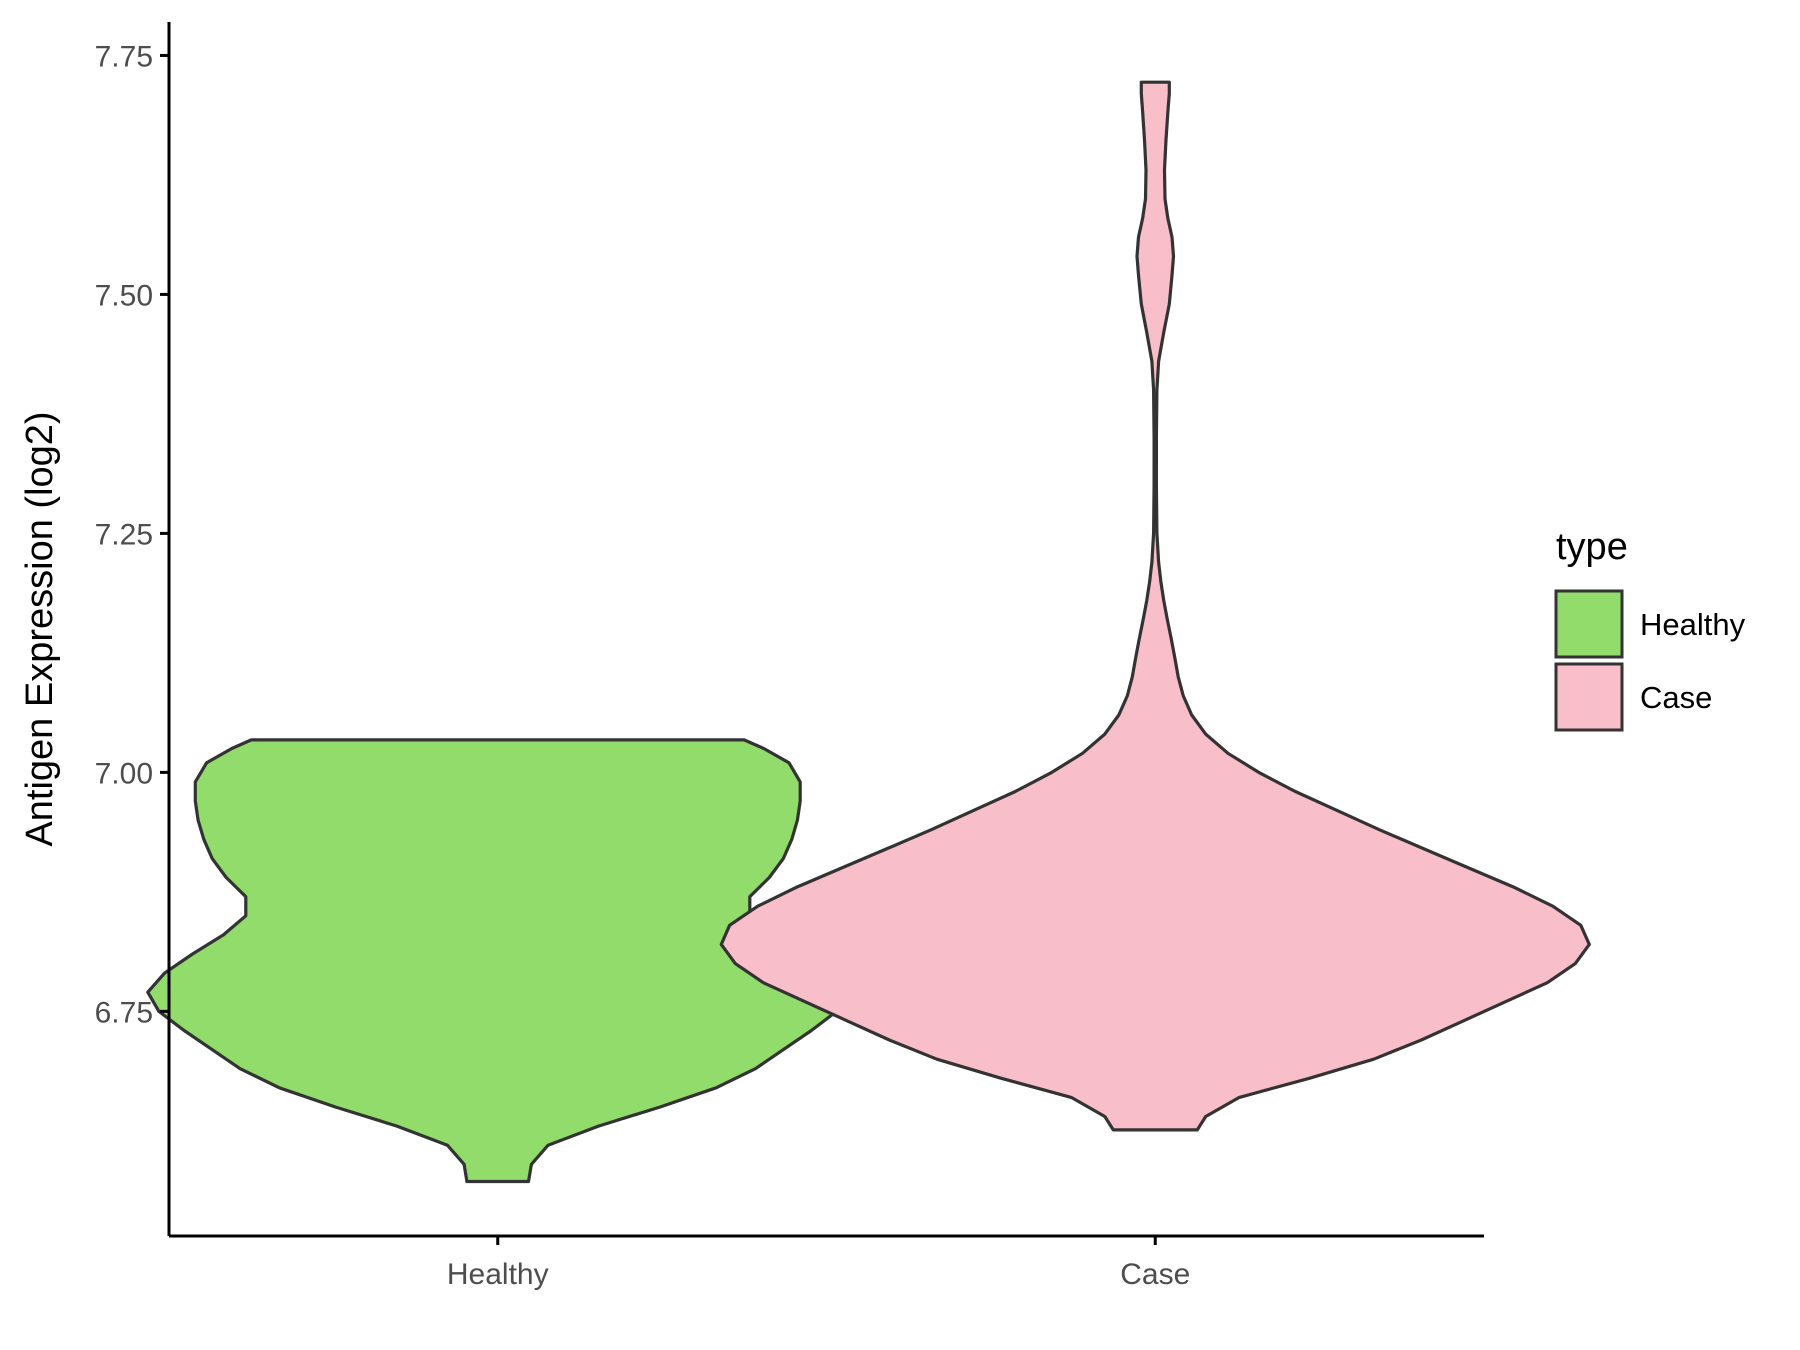 Image resolution: width=1800 pixels, height=1350 pixels. What do you see at coordinates (498, 961) in the screenshot?
I see `violin-healthy` at bounding box center [498, 961].